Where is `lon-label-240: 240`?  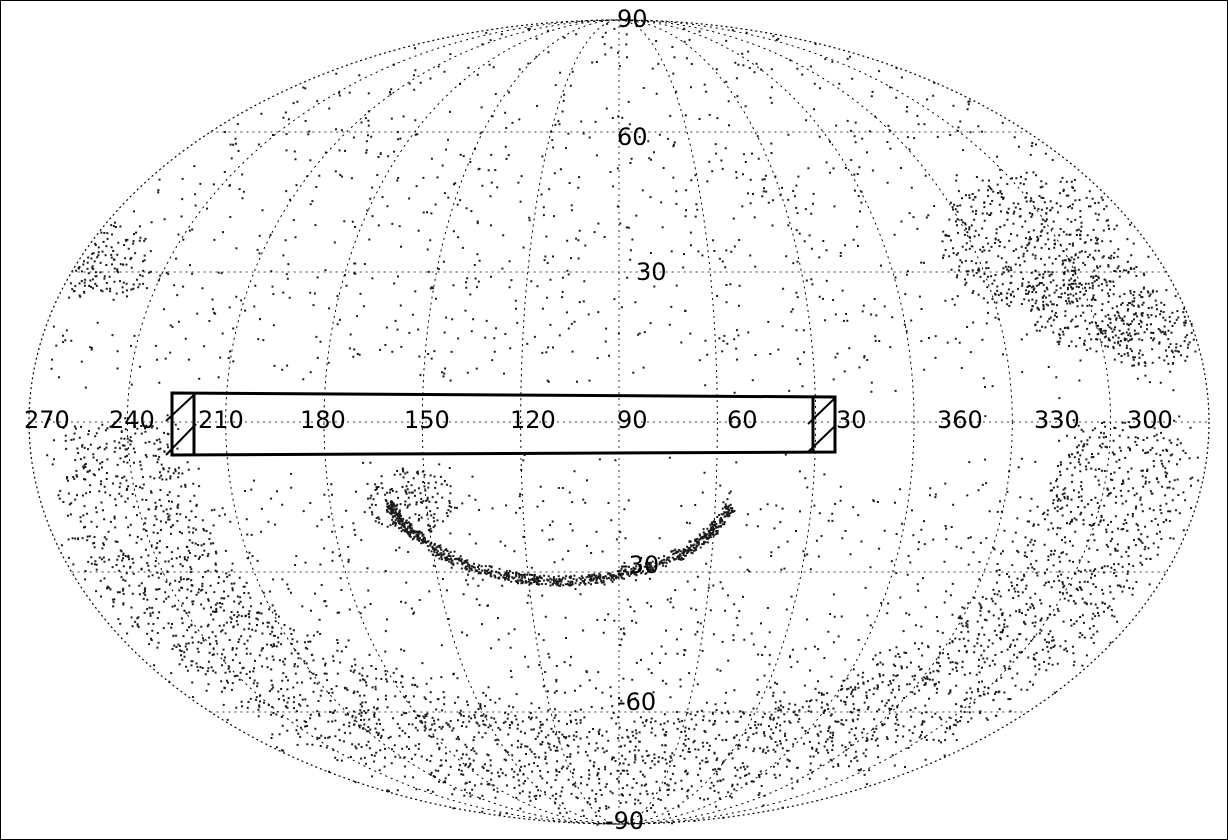 lon-label-240: 240 is located at coordinates (132, 420).